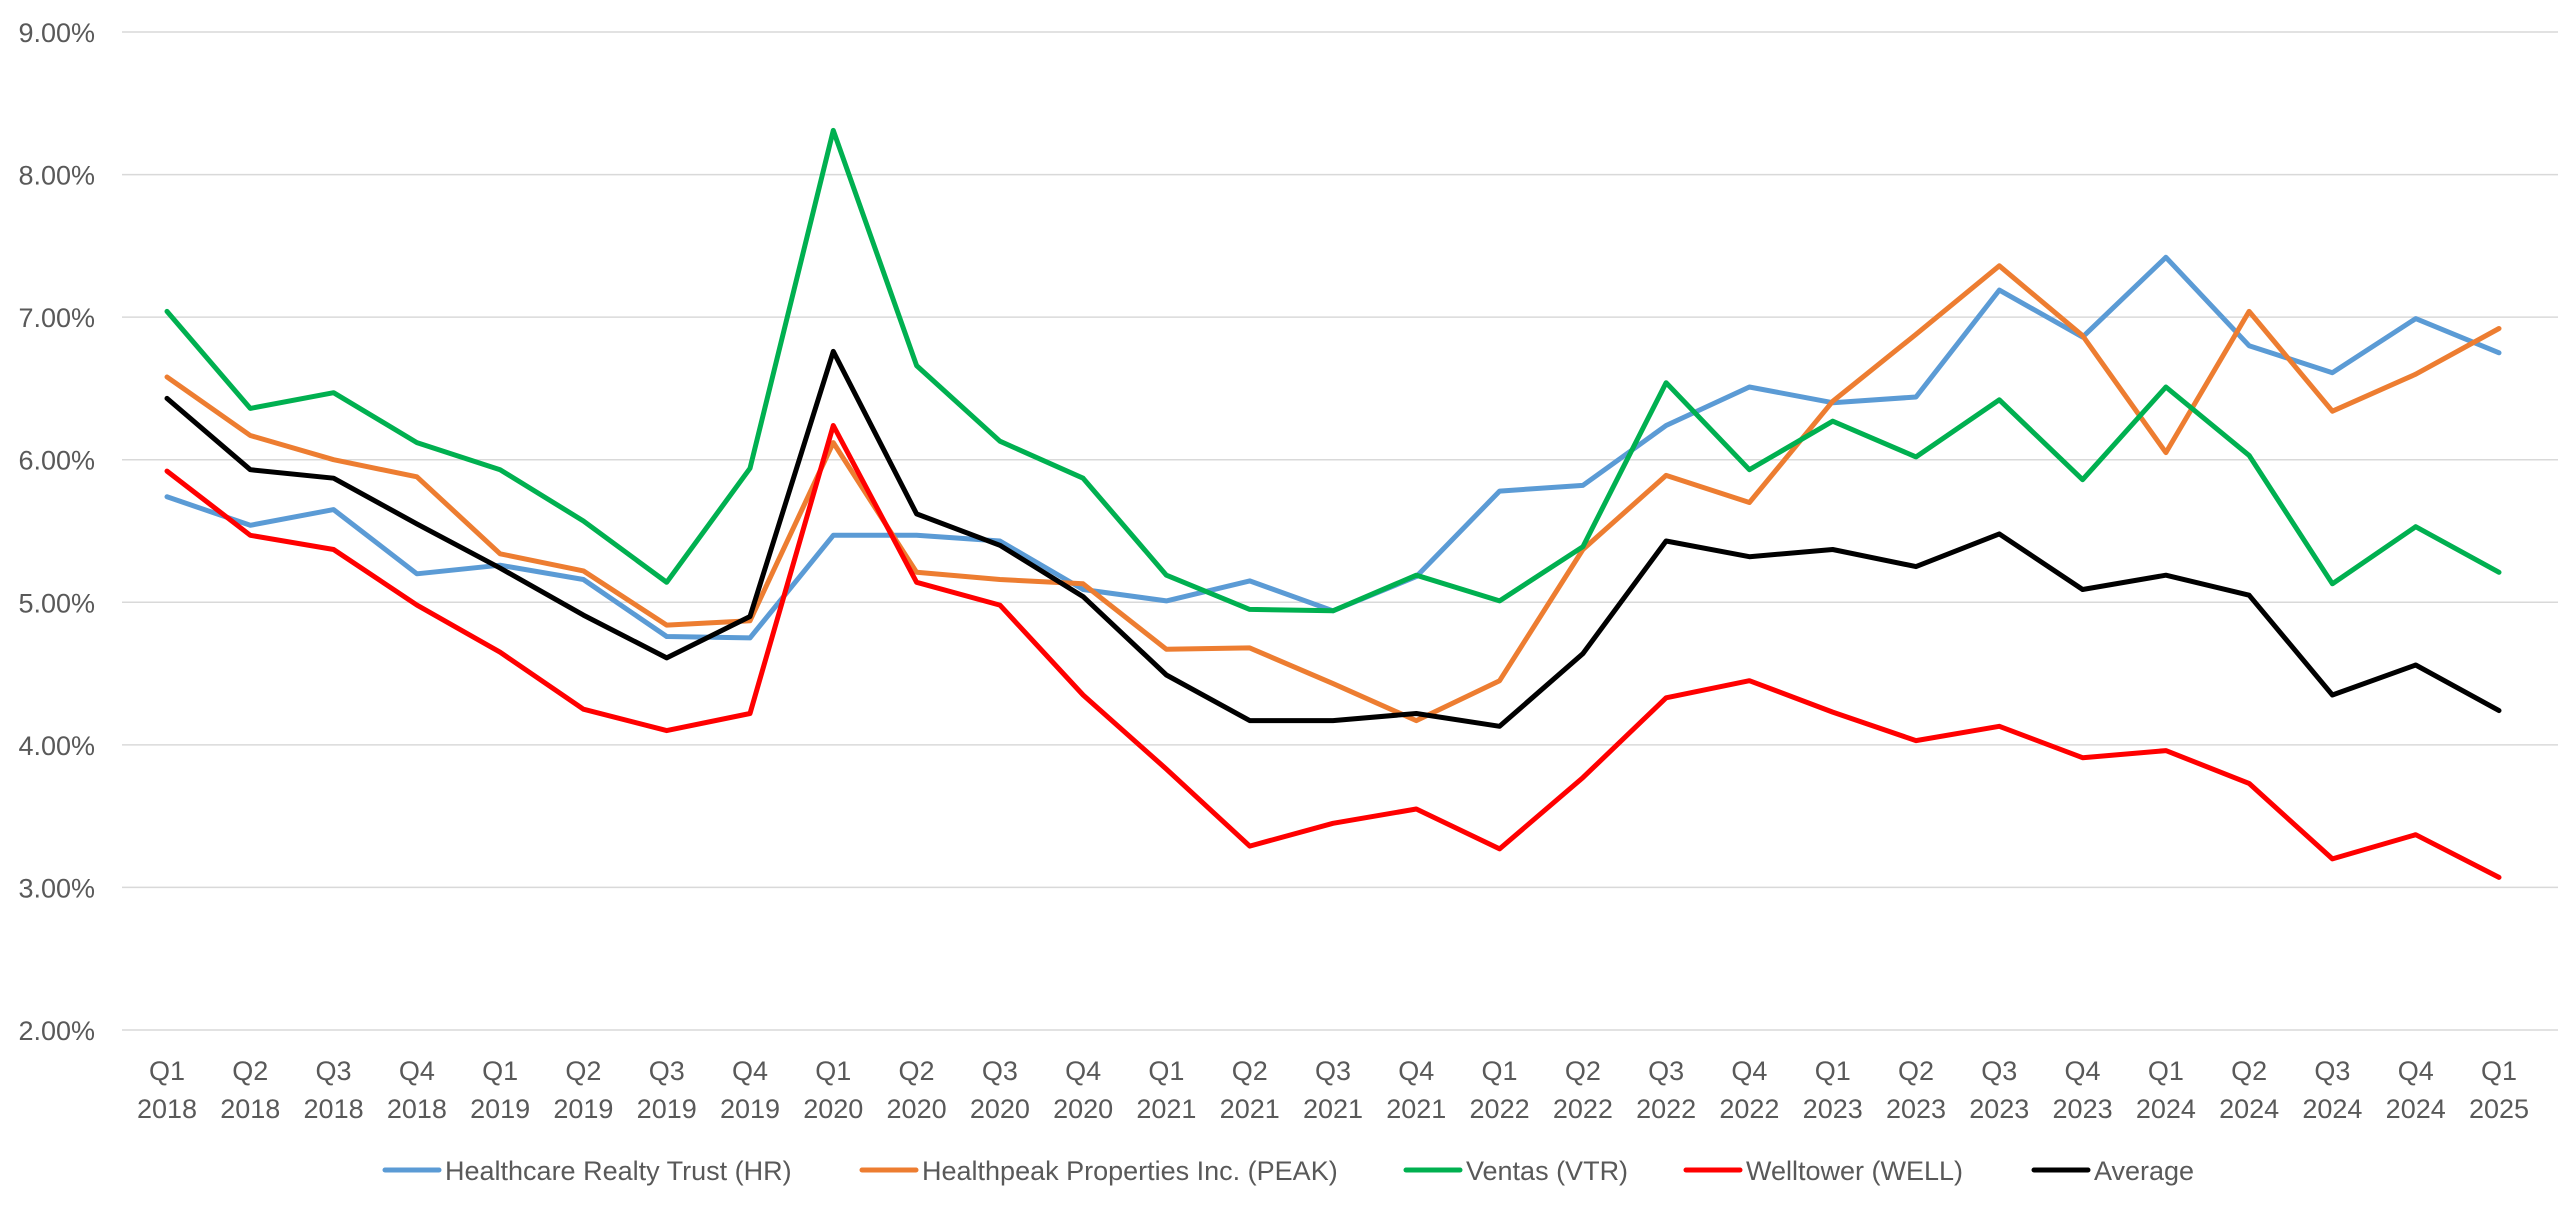 The image size is (2560, 1214). What do you see at coordinates (833, 1109) in the screenshot?
I see `x-tick-year: 2020` at bounding box center [833, 1109].